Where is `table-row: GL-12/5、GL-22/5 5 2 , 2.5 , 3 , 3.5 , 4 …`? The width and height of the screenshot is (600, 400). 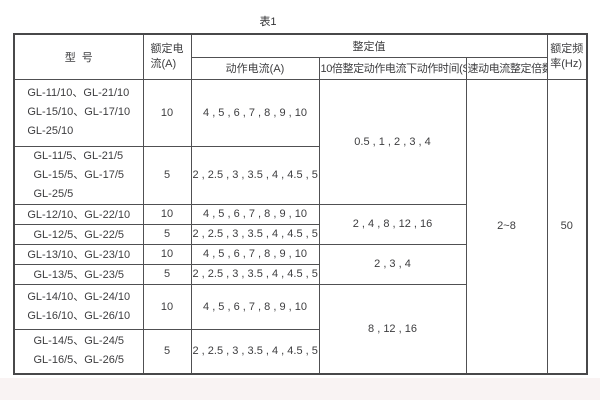 table-row: GL-12/5、GL-22/5 5 2 , 2.5 , 3 , 3.5 , 4 … is located at coordinates (300, 234).